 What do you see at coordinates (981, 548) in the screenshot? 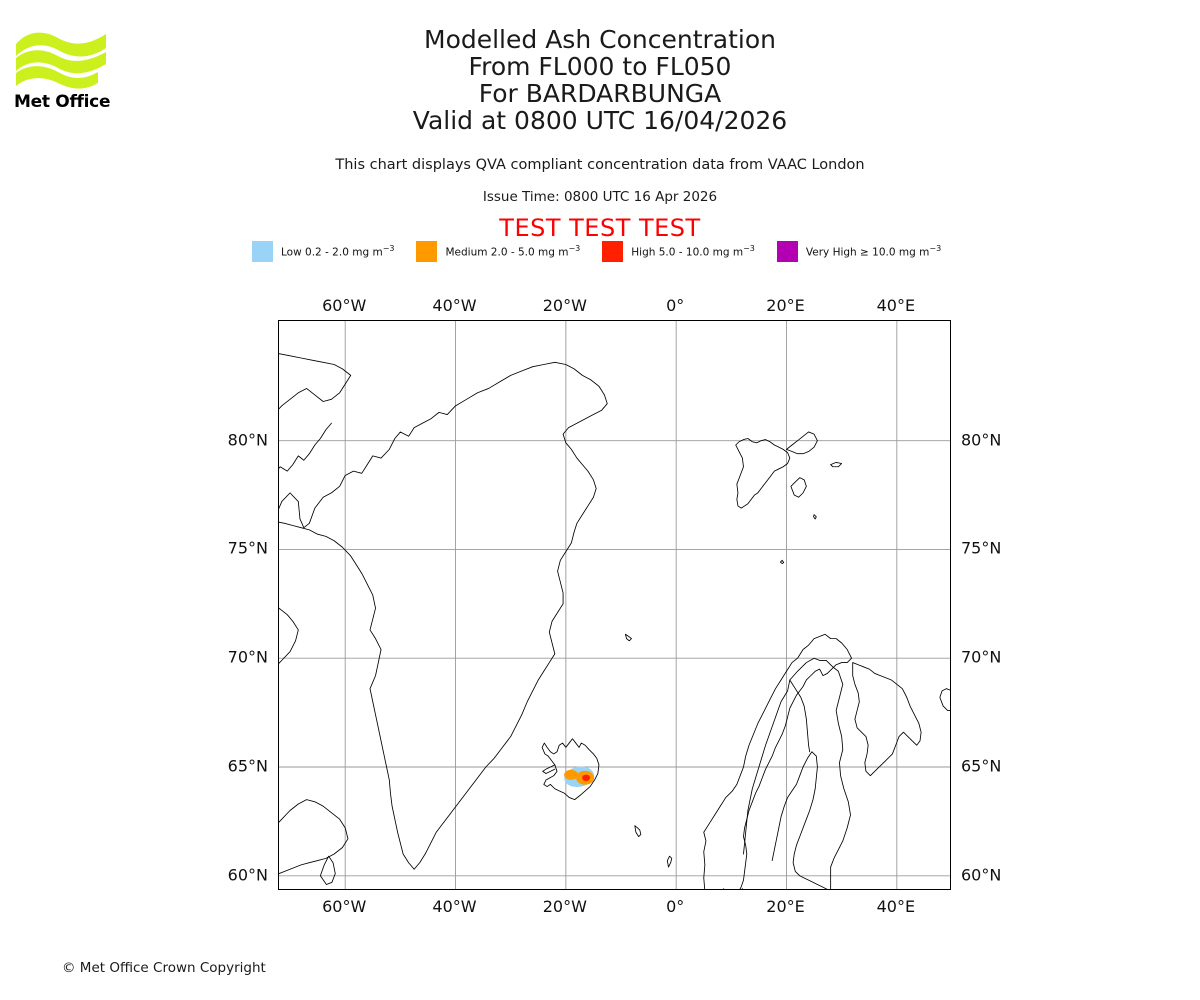
I see `lat-tick-right-75: 75°N` at bounding box center [981, 548].